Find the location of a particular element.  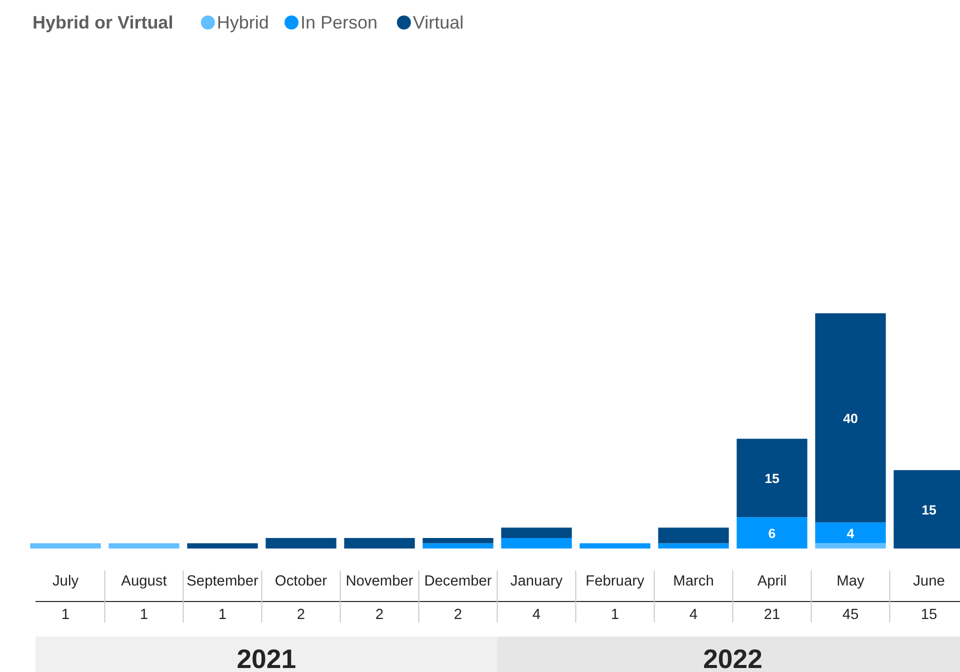

x-tick-label: April is located at coordinates (772, 582).